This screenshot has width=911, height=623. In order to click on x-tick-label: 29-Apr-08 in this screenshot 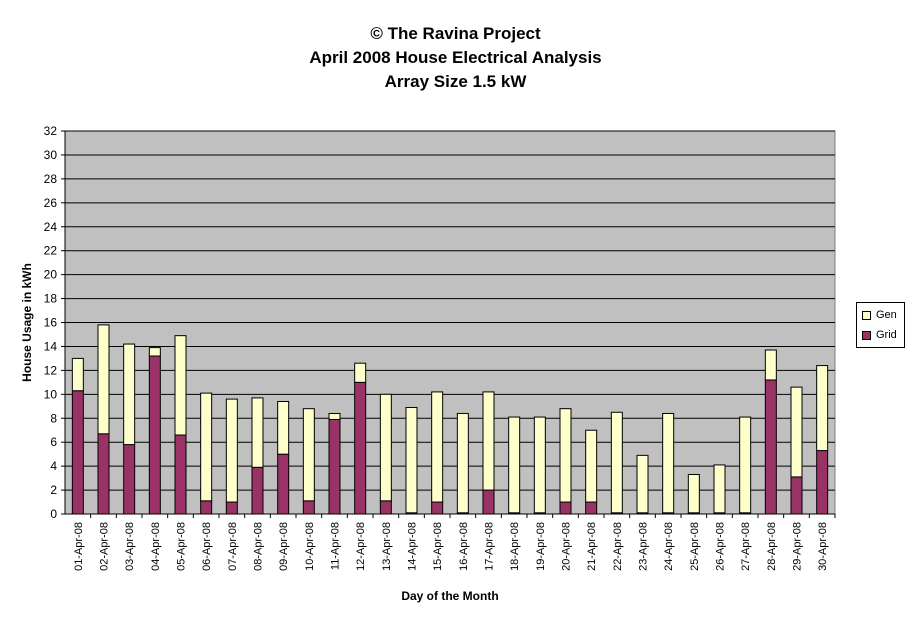, I will do `click(798, 546)`.